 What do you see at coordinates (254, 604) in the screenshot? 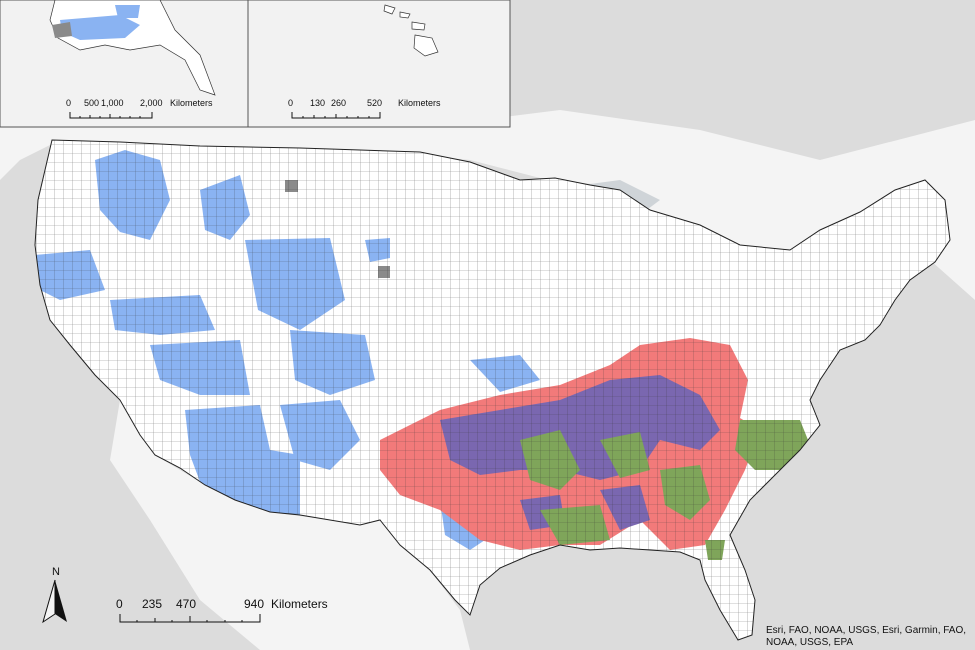
I see `main-scale-tick-3: 940` at bounding box center [254, 604].